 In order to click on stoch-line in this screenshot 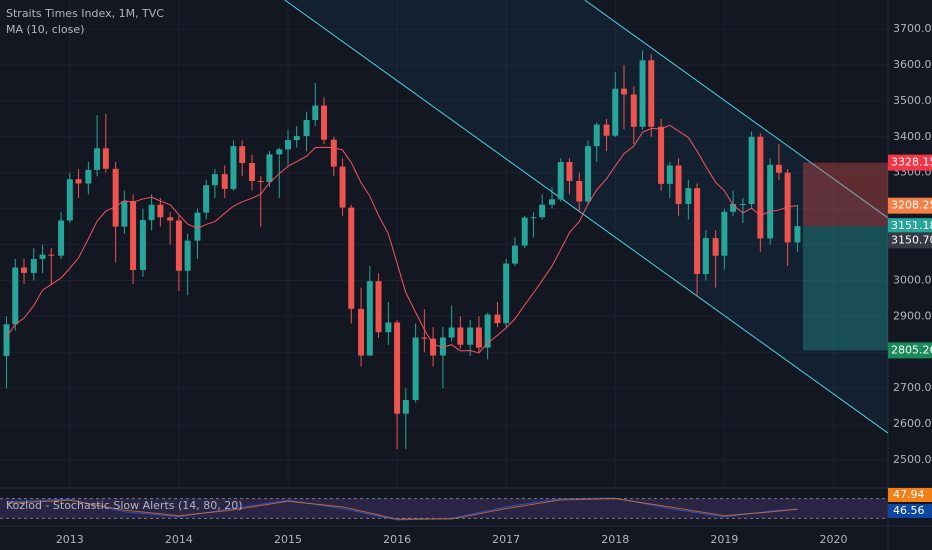, I will do `click(402, 509)`.